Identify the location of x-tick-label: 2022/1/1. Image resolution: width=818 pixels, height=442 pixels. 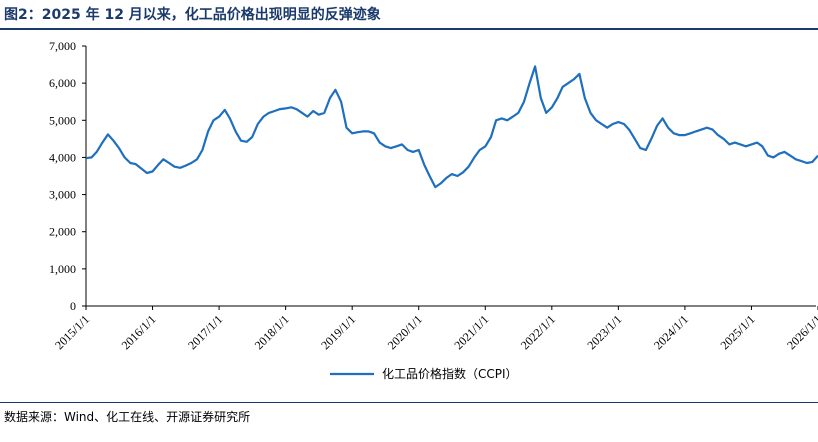
(538, 332).